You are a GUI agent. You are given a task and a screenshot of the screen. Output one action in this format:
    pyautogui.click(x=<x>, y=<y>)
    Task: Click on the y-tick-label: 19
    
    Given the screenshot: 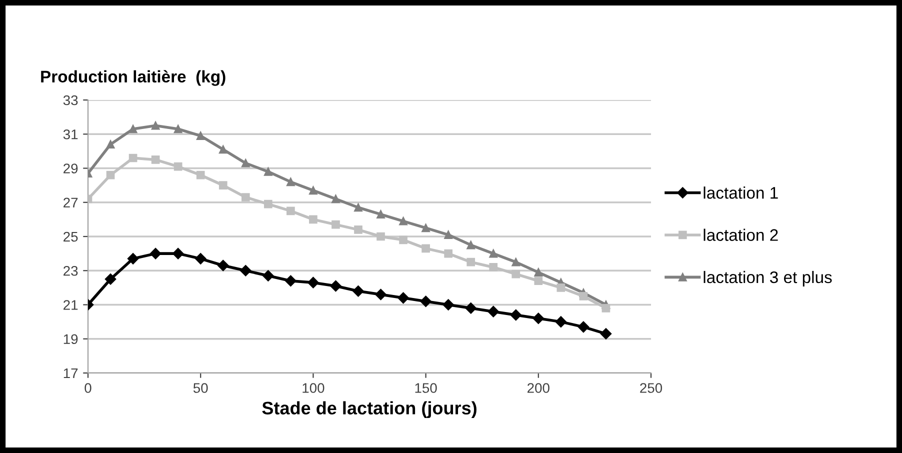 What is the action you would take?
    pyautogui.click(x=71, y=339)
    